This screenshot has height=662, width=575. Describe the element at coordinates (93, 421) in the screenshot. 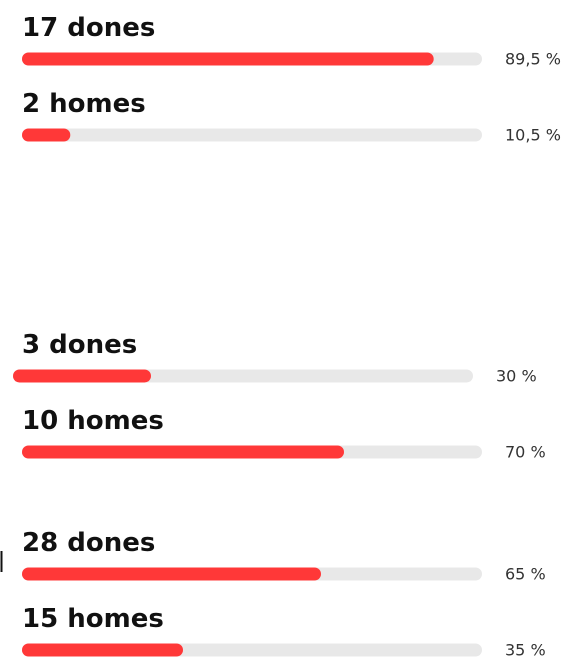

I see `item-label: 10 homes` at that location.